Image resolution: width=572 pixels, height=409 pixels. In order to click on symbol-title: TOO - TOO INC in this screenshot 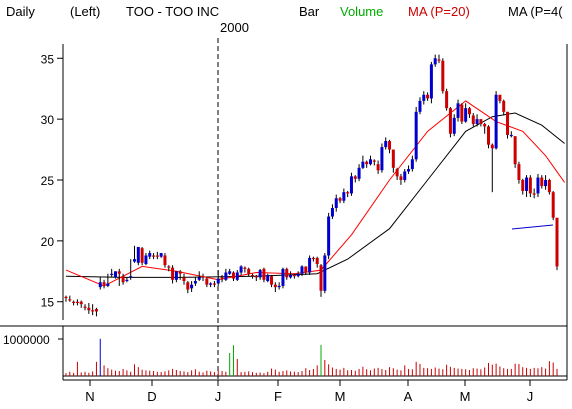, I will do `click(172, 11)`.